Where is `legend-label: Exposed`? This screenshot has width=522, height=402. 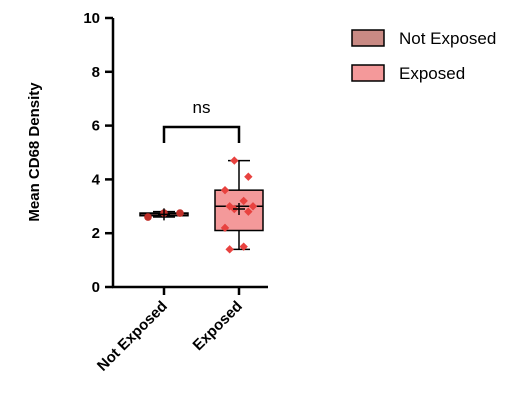
legend-label: Exposed is located at coordinates (432, 73).